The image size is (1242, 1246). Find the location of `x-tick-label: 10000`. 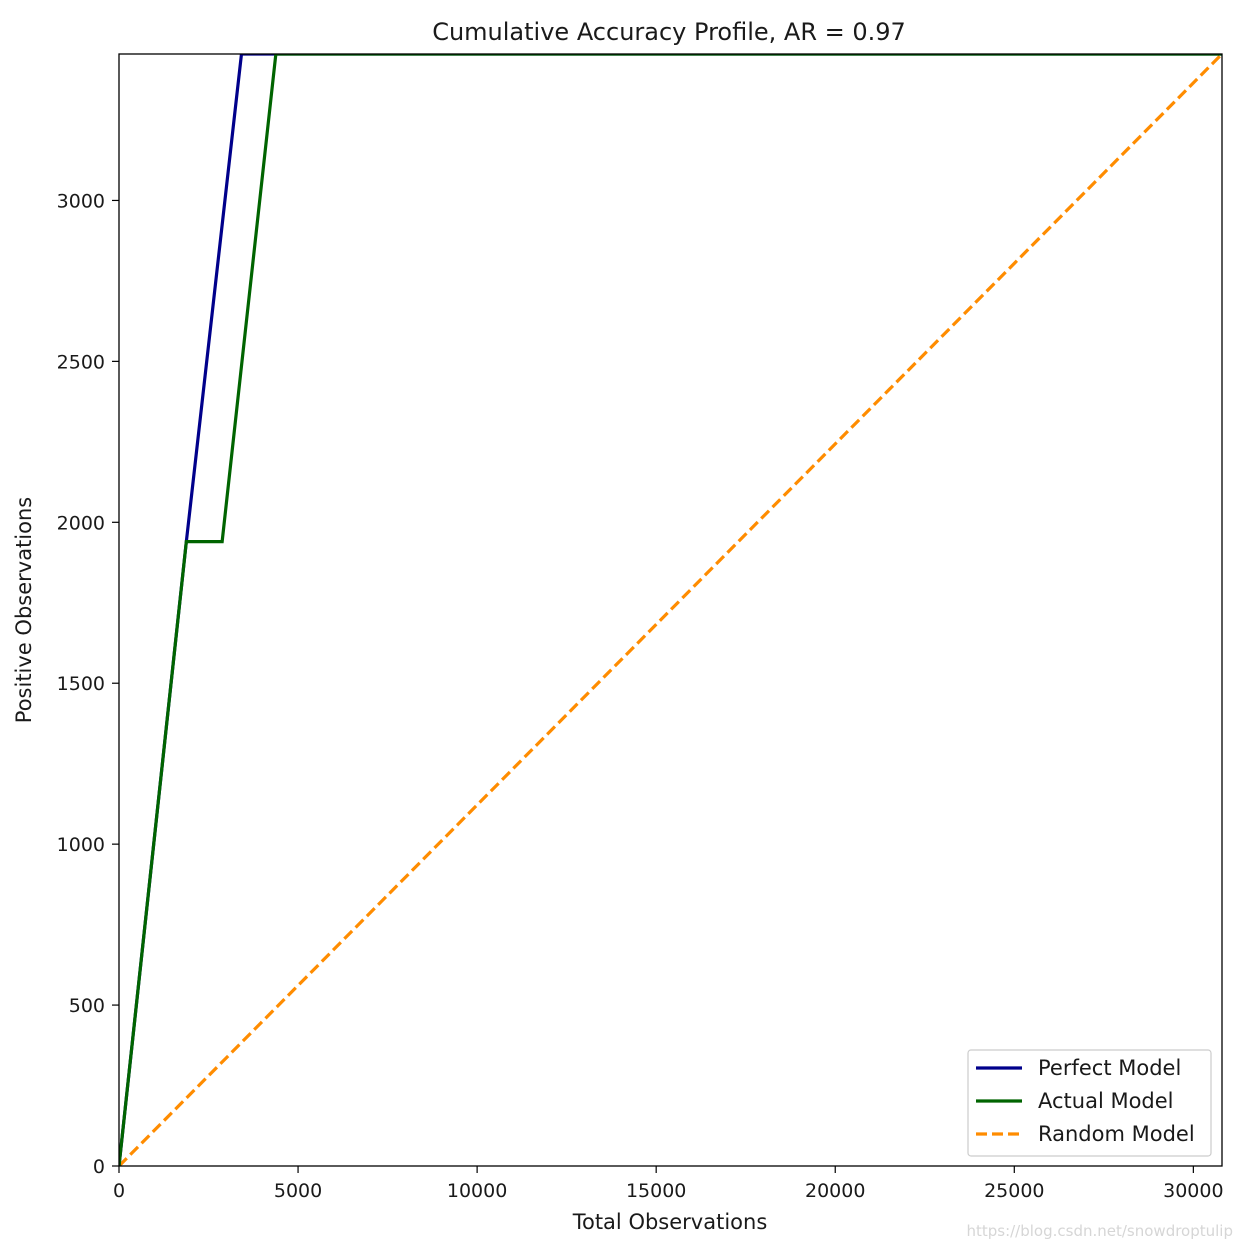

x-tick-label: 10000 is located at coordinates (477, 1191).